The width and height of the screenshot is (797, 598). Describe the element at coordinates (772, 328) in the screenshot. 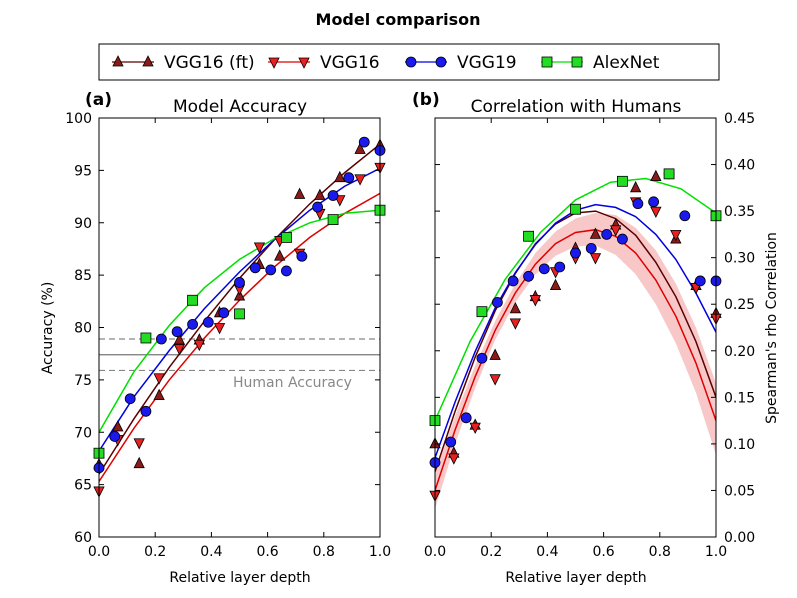

I see `panel-b-ylabel: Spearman's rho Correlation` at that location.